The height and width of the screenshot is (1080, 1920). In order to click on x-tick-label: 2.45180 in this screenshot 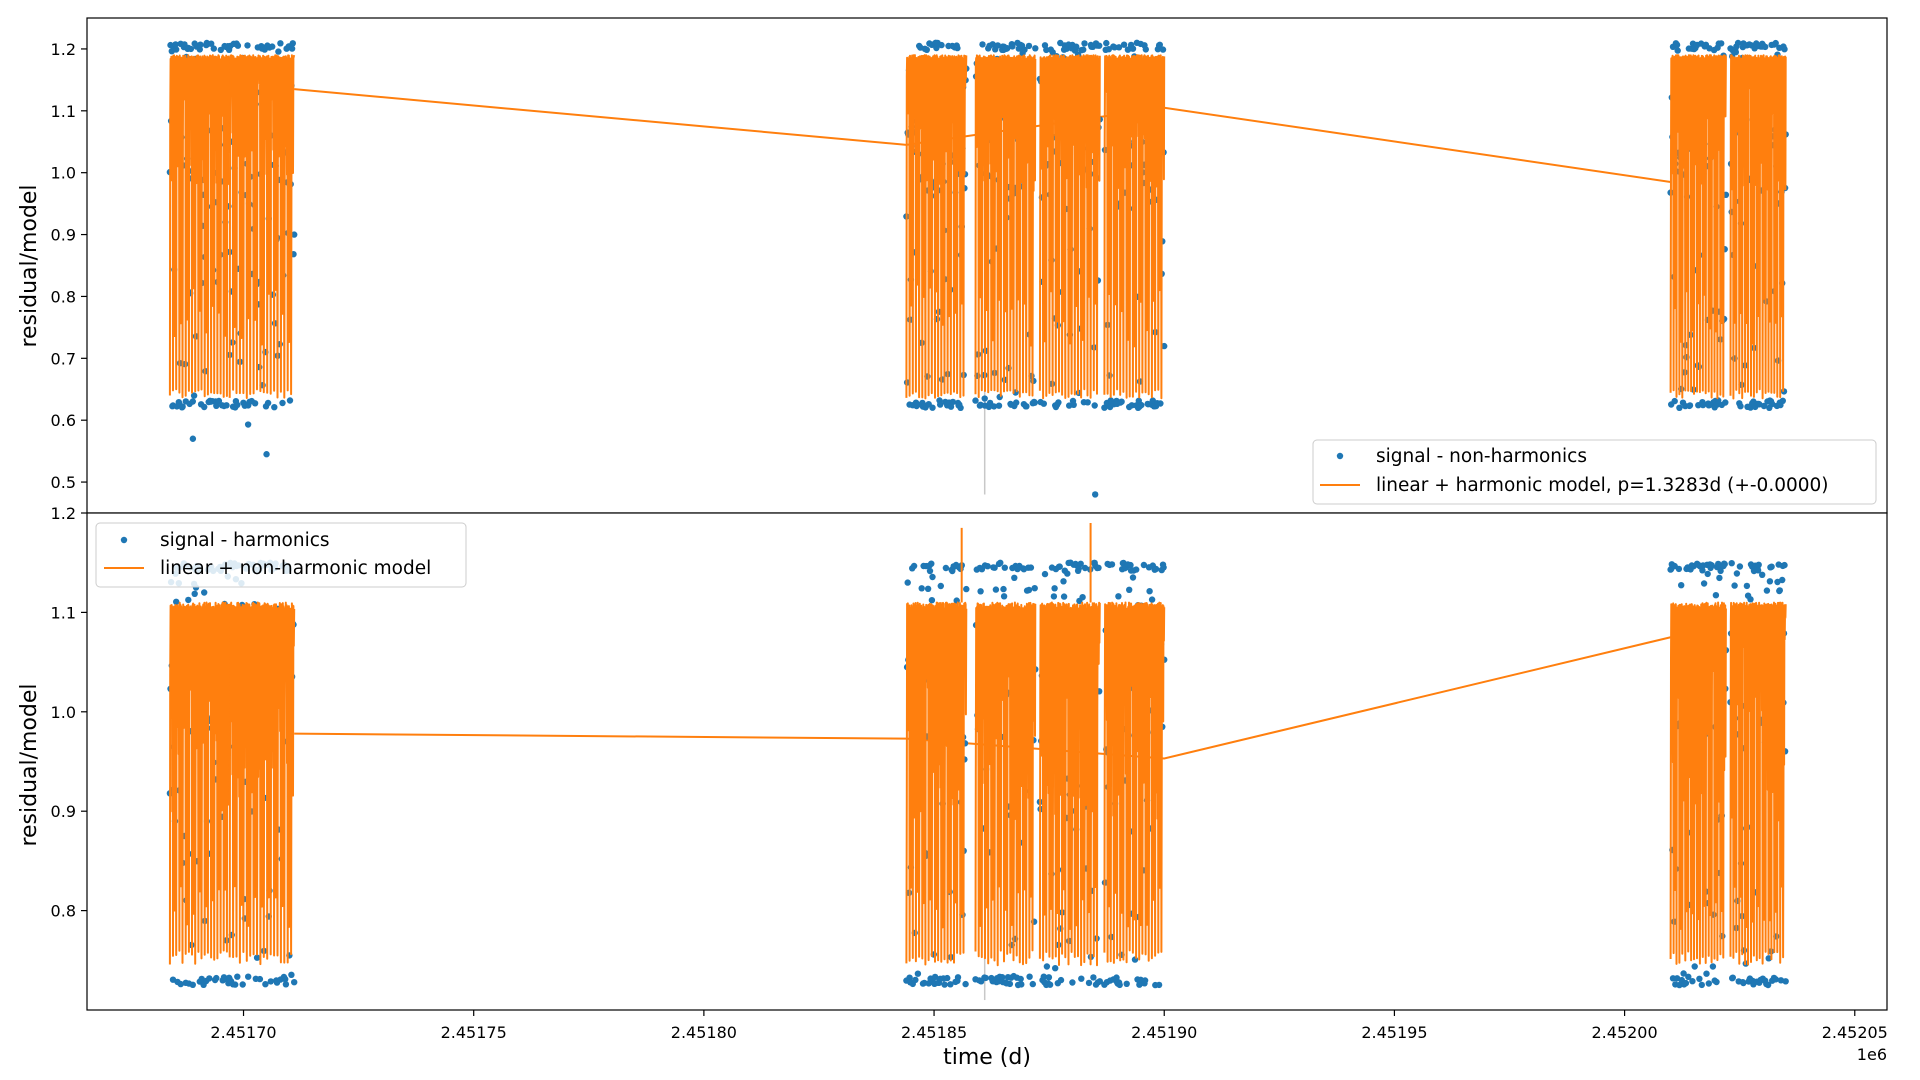, I will do `click(704, 1032)`.